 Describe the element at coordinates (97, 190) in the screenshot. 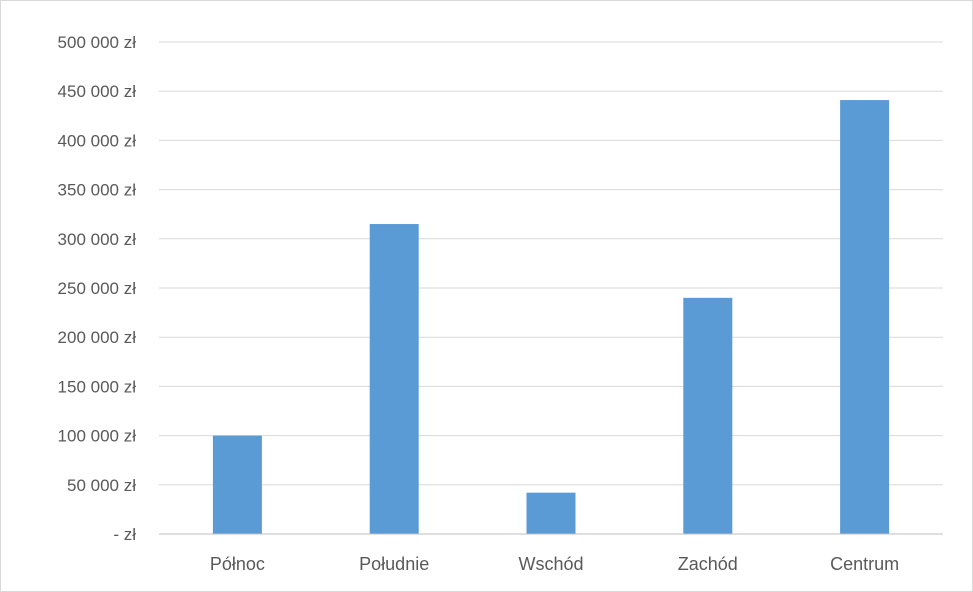

I see `y-tick-label: 350 000 zł` at that location.